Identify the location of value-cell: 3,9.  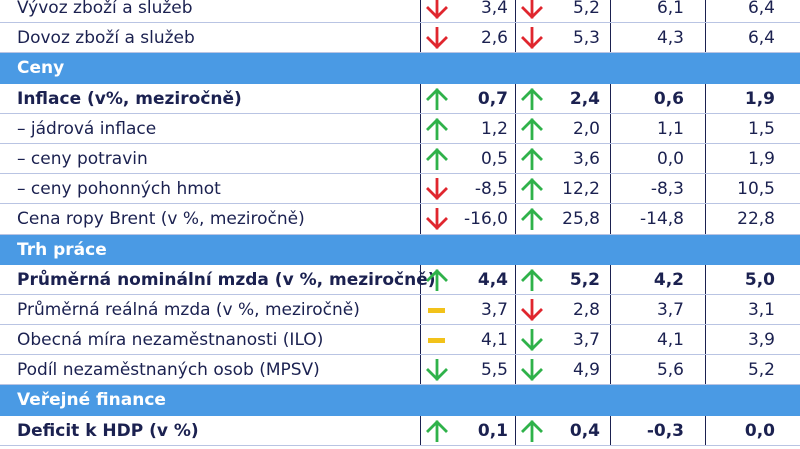
(761, 340).